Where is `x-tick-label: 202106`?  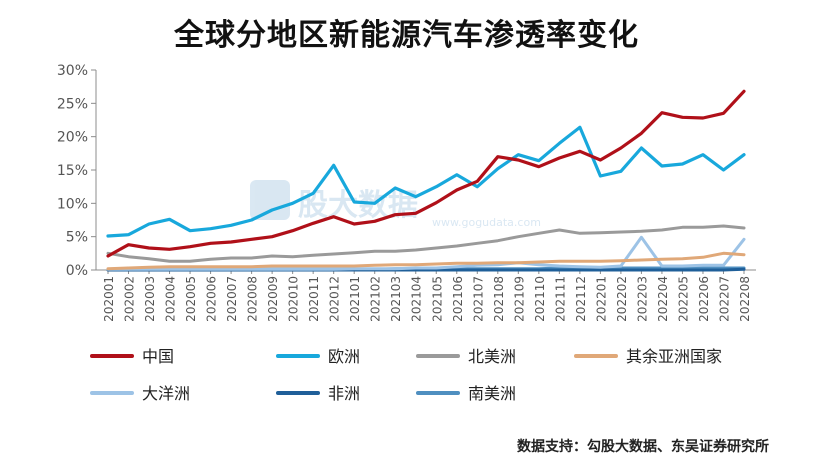
x-tick-label: 202106 is located at coordinates (458, 299).